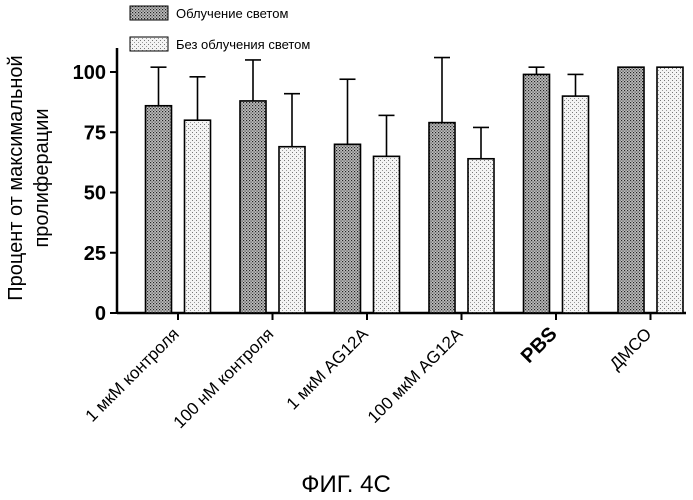 Image resolution: width=693 pixels, height=500 pixels. What do you see at coordinates (29, 177) in the screenshot?
I see `y-axis-title: Процент от максимальной пролиферации` at bounding box center [29, 177].